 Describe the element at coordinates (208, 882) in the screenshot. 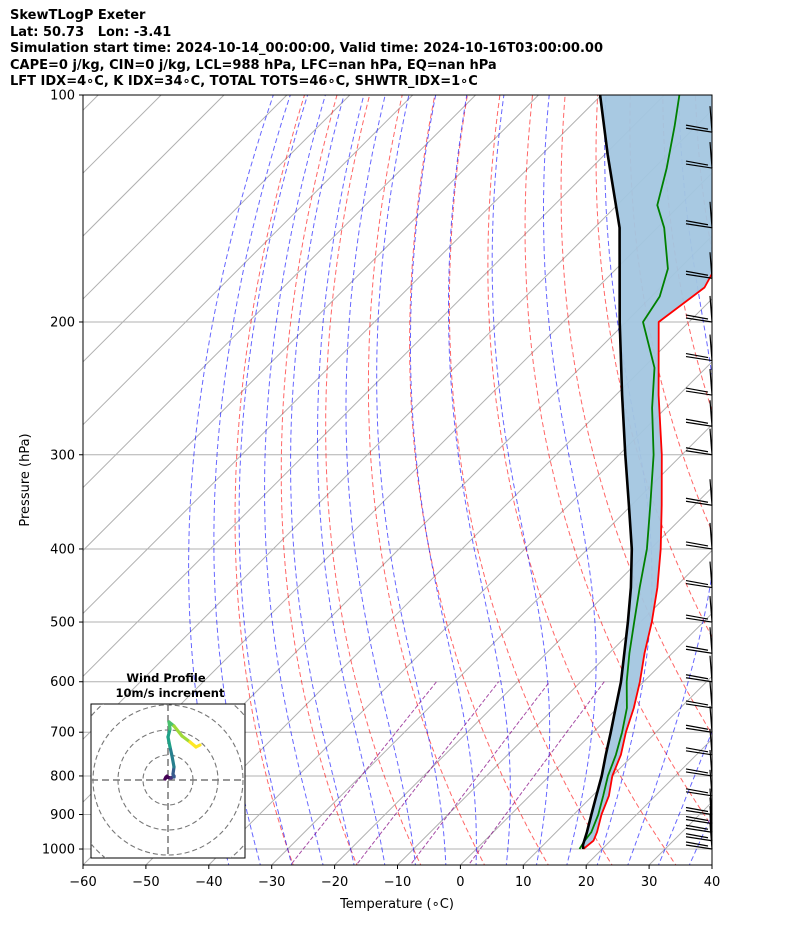

I see `x-tick-label: −40` at that location.